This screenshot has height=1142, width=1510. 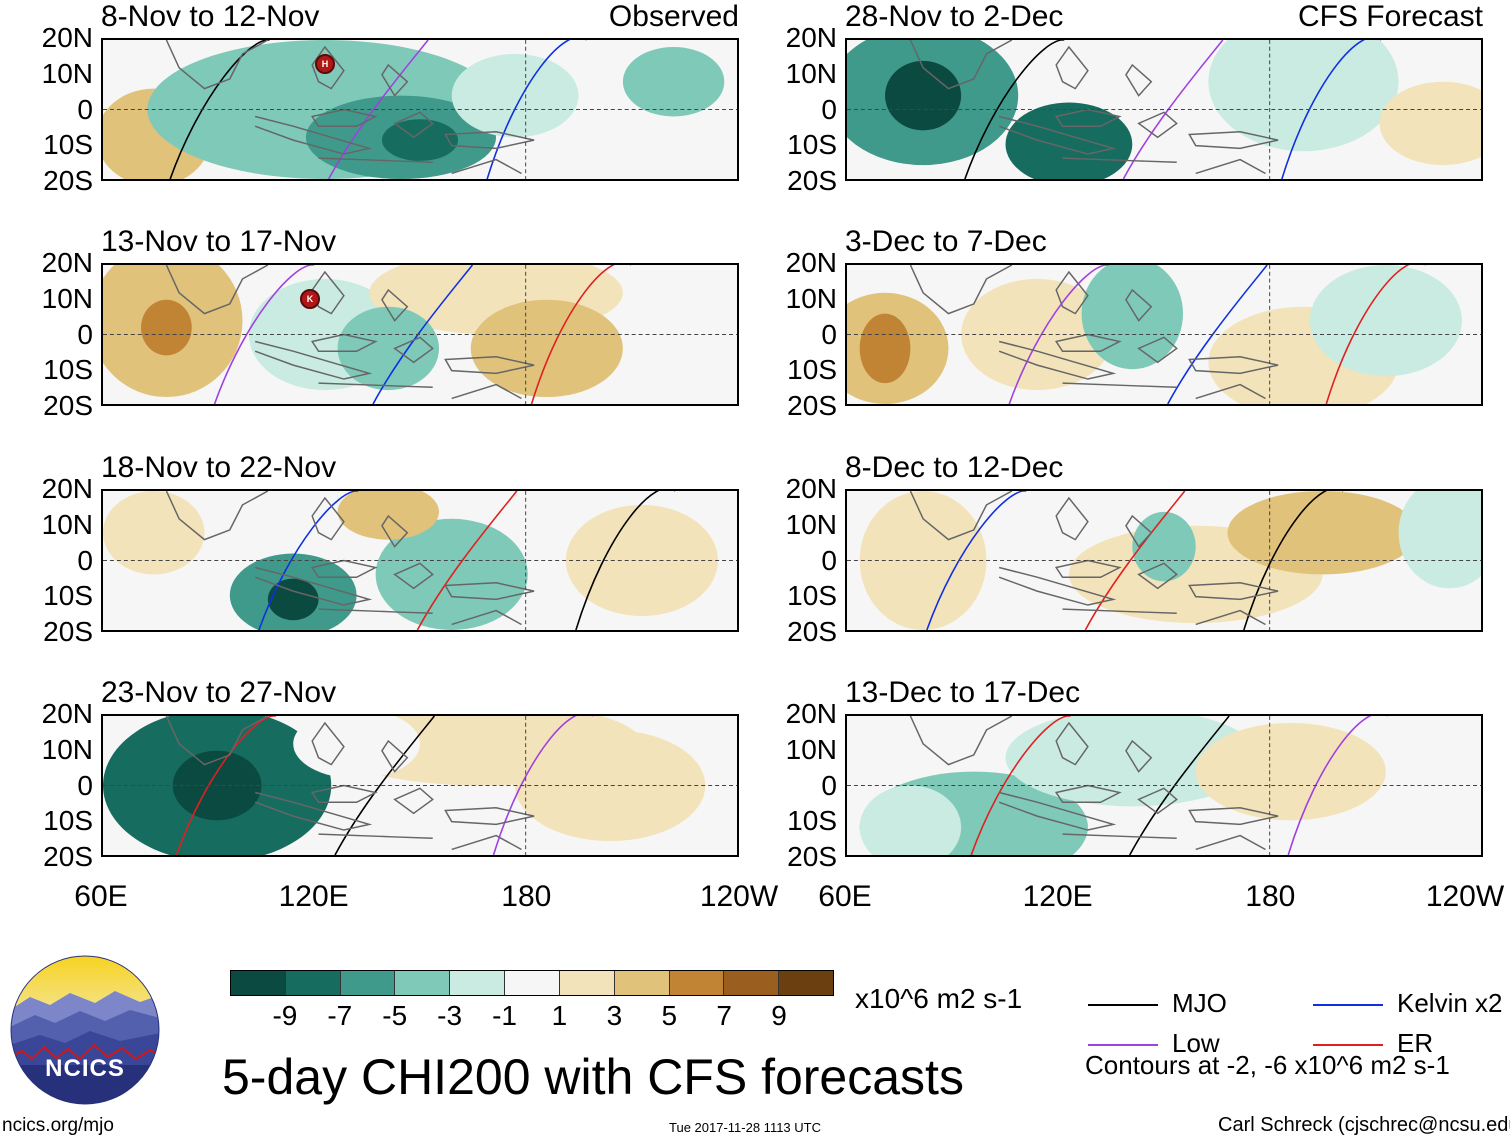 I want to click on panel-label: Observed, so click(x=673, y=16).